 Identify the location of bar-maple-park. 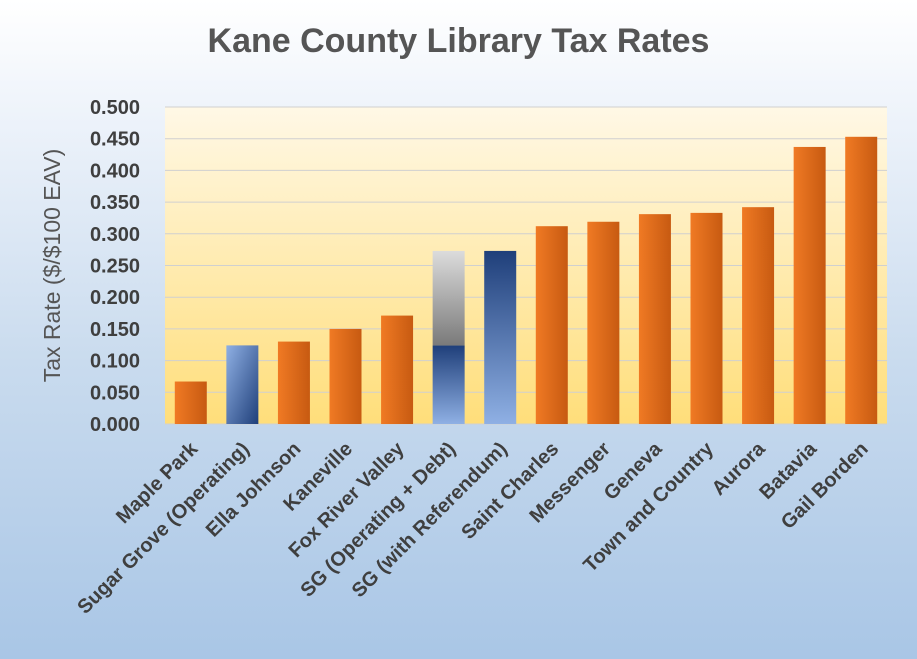
(190, 402).